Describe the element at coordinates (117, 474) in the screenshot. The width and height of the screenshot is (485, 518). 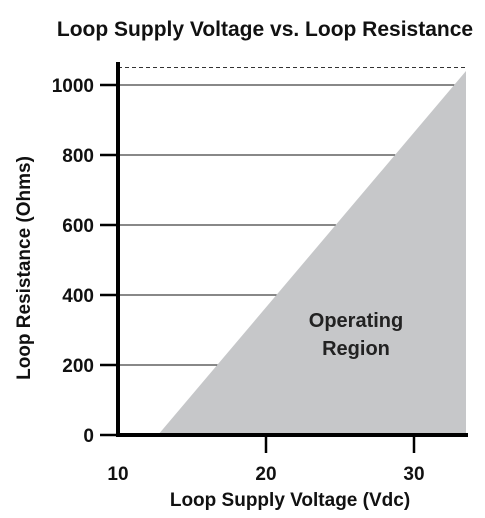
I see `x-tick-label-10: 10` at that location.